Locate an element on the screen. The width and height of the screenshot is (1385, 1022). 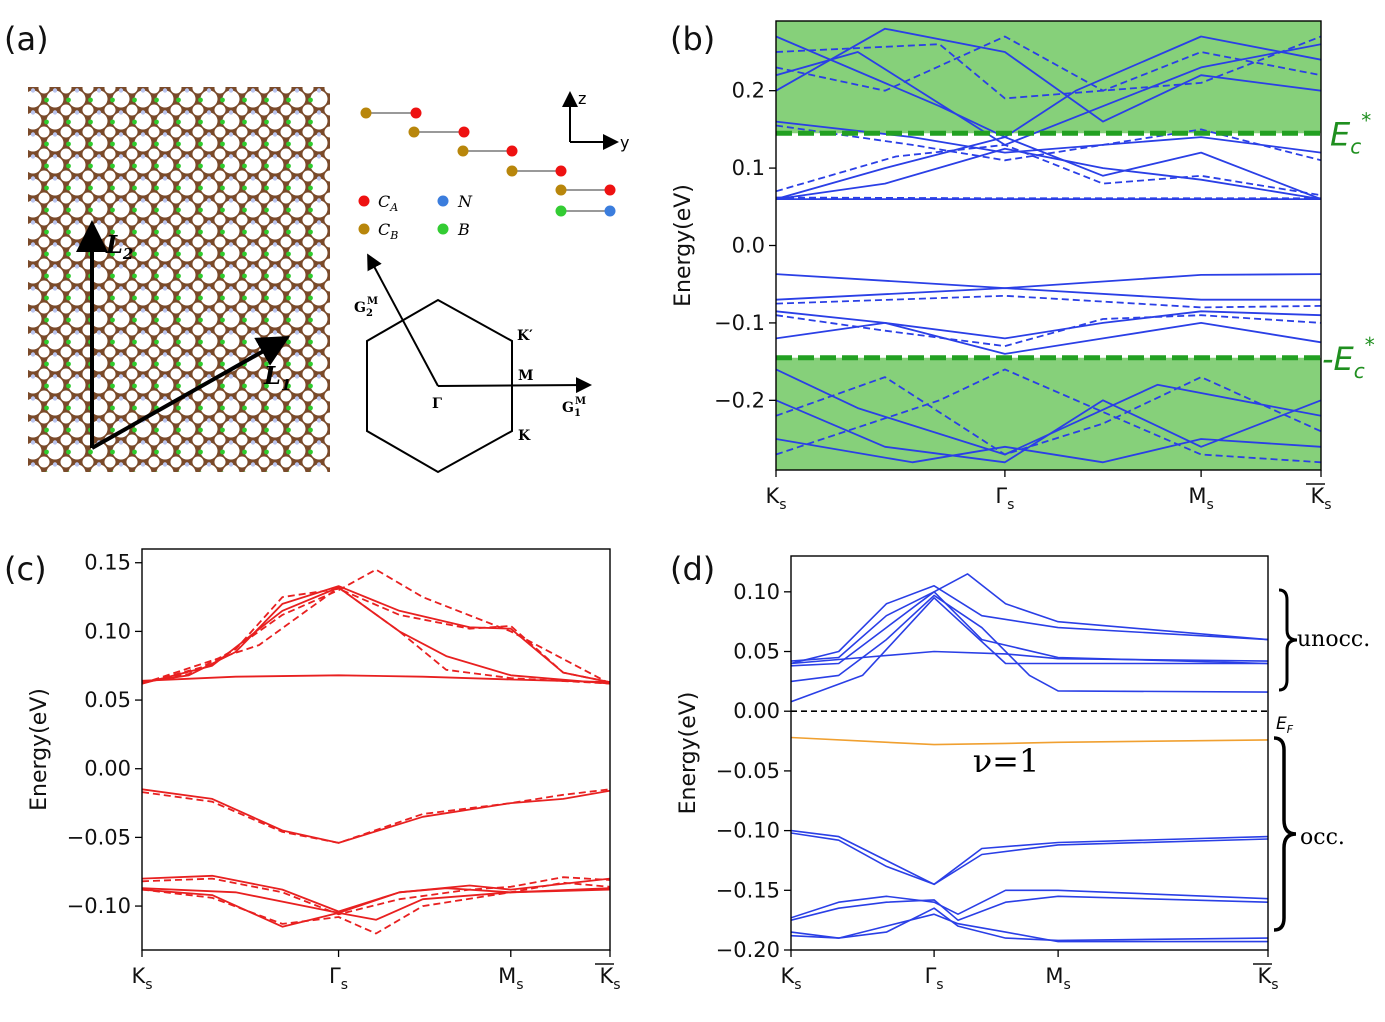
band-flat1d is located at coordinates (1048, 198).